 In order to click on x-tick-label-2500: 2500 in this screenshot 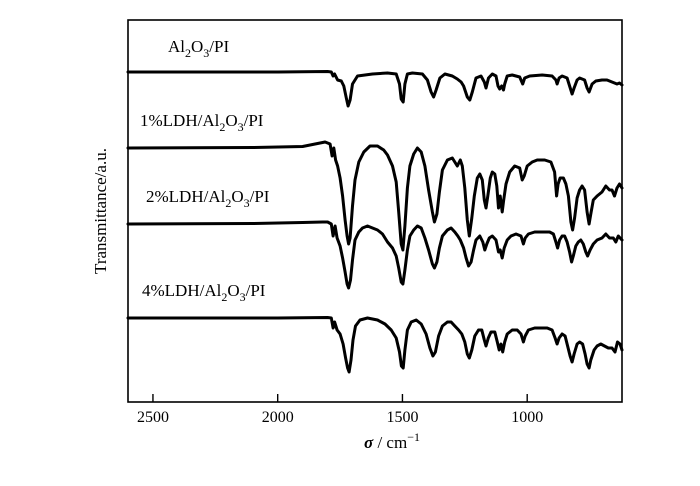, I will do `click(153, 417)`.